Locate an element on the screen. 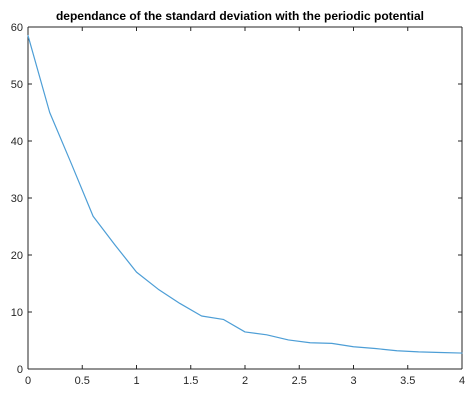  x-tick-label: 2.5 is located at coordinates (299, 381).